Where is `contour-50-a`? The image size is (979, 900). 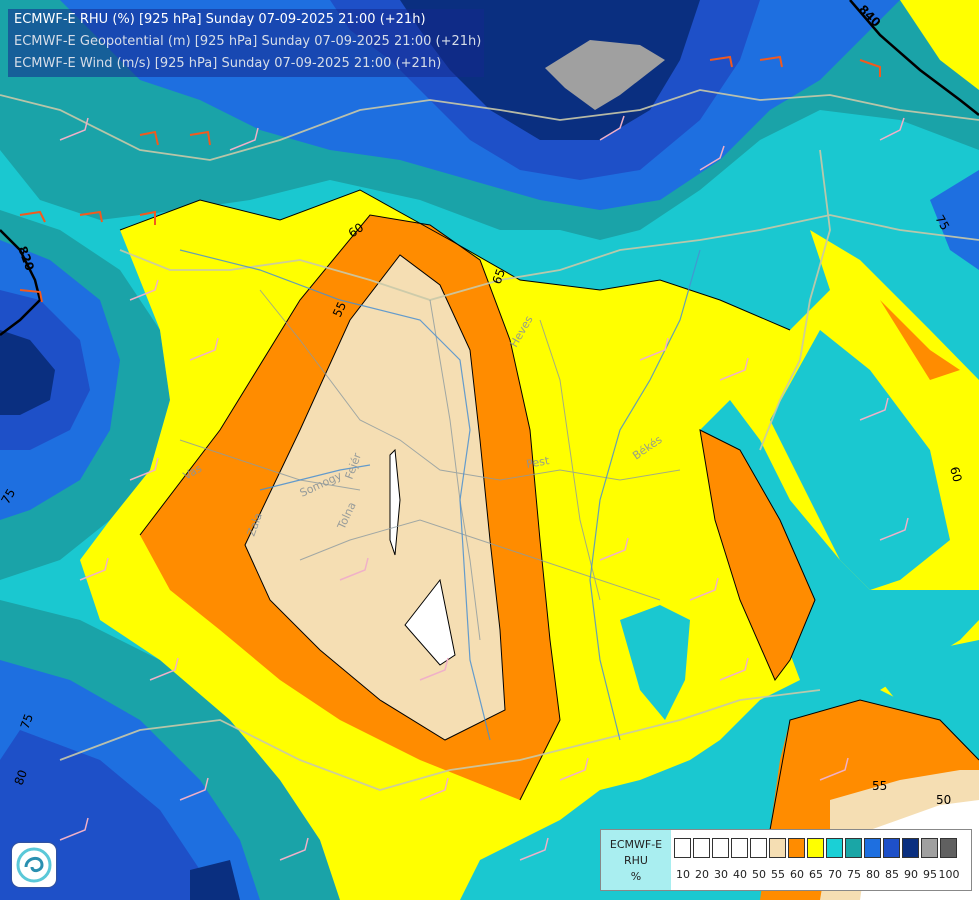 contour-50-a is located at coordinates (395, 502).